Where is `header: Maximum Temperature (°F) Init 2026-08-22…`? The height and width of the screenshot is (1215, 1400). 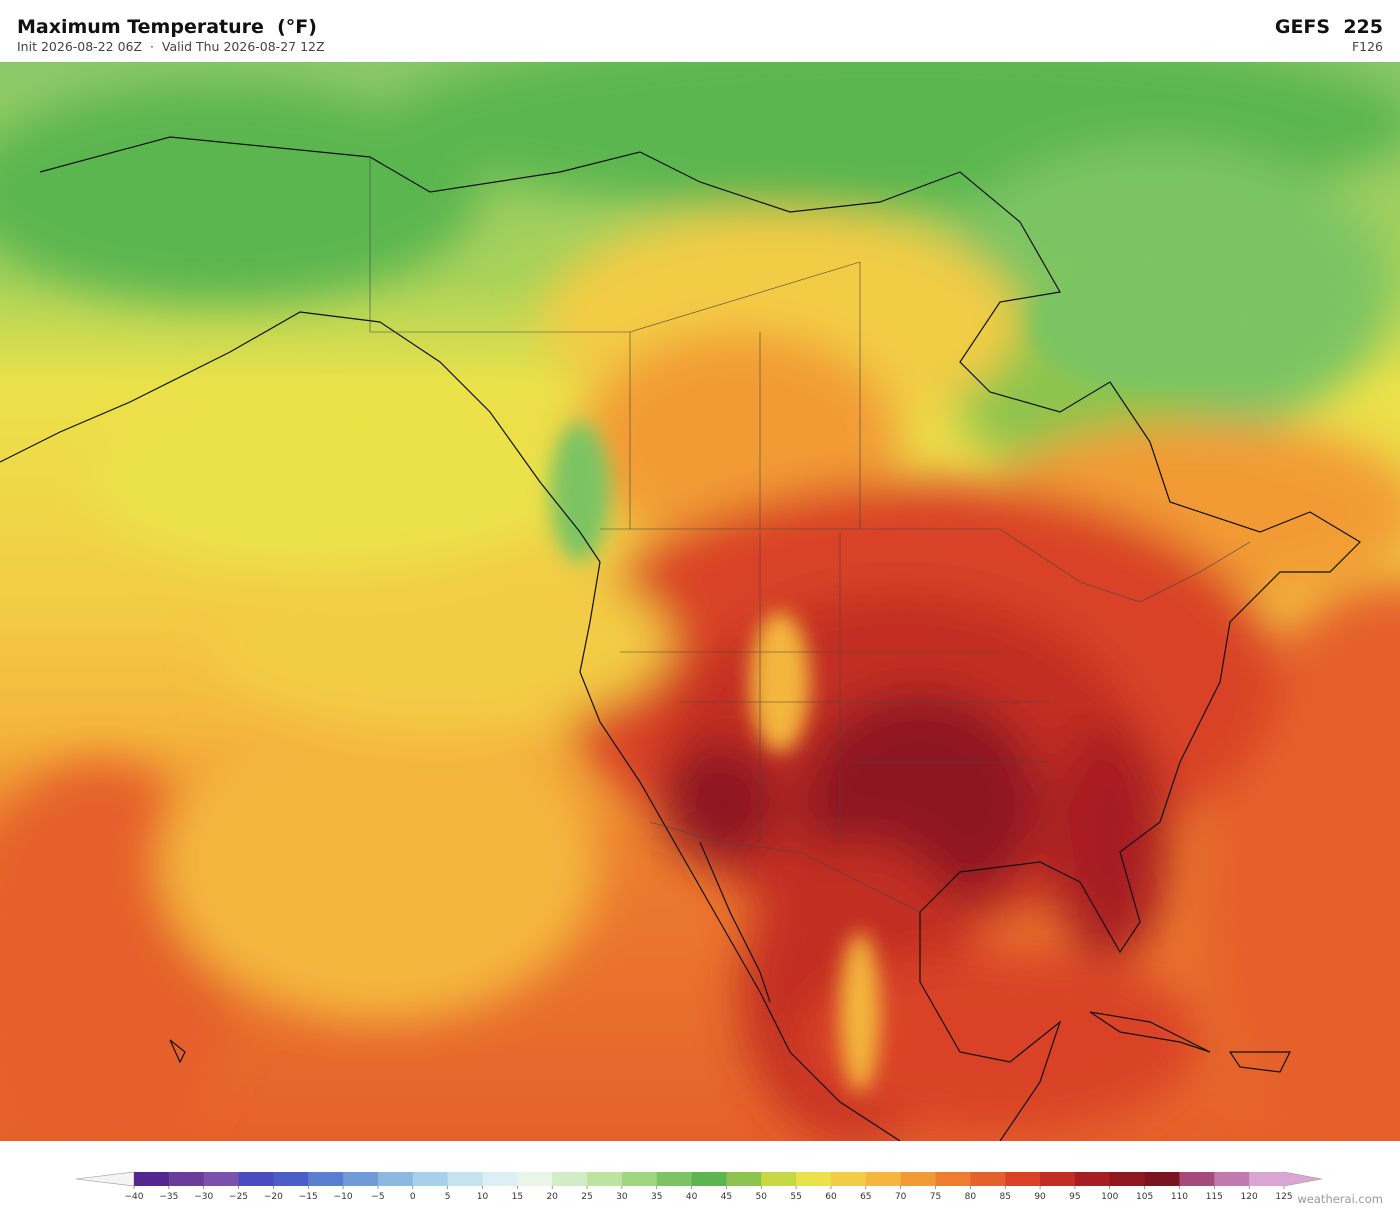
header: Maximum Temperature (°F) Init 2026-08-22… is located at coordinates (700, 31).